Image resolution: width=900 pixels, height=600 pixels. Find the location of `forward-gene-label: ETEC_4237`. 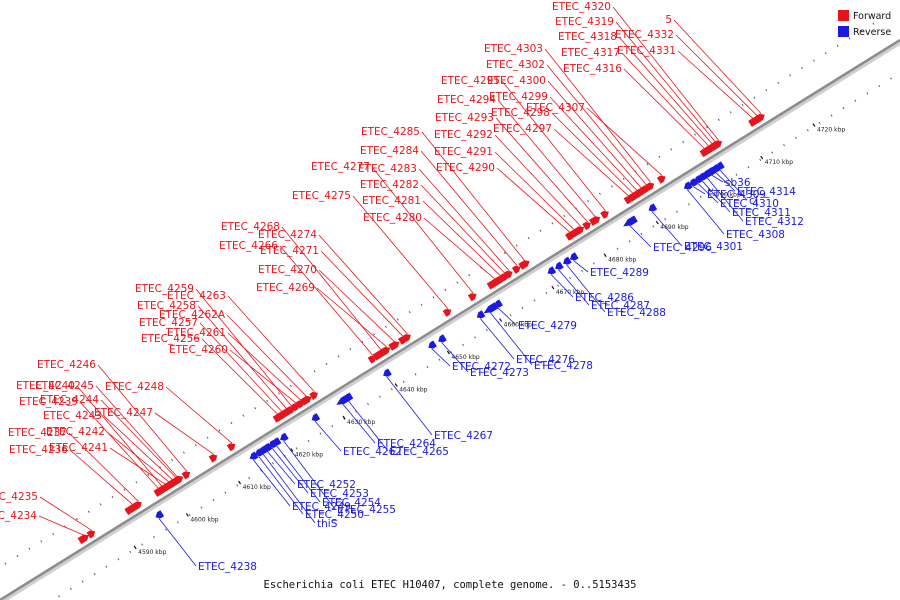

forward-gene-label: ETEC_4237 is located at coordinates (37, 433).